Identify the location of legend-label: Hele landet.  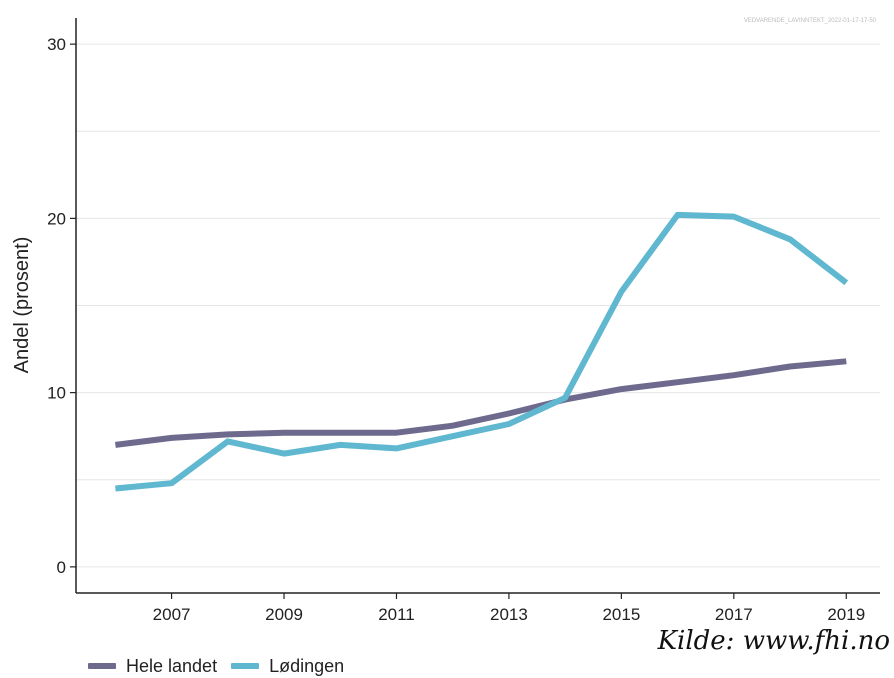
(172, 665).